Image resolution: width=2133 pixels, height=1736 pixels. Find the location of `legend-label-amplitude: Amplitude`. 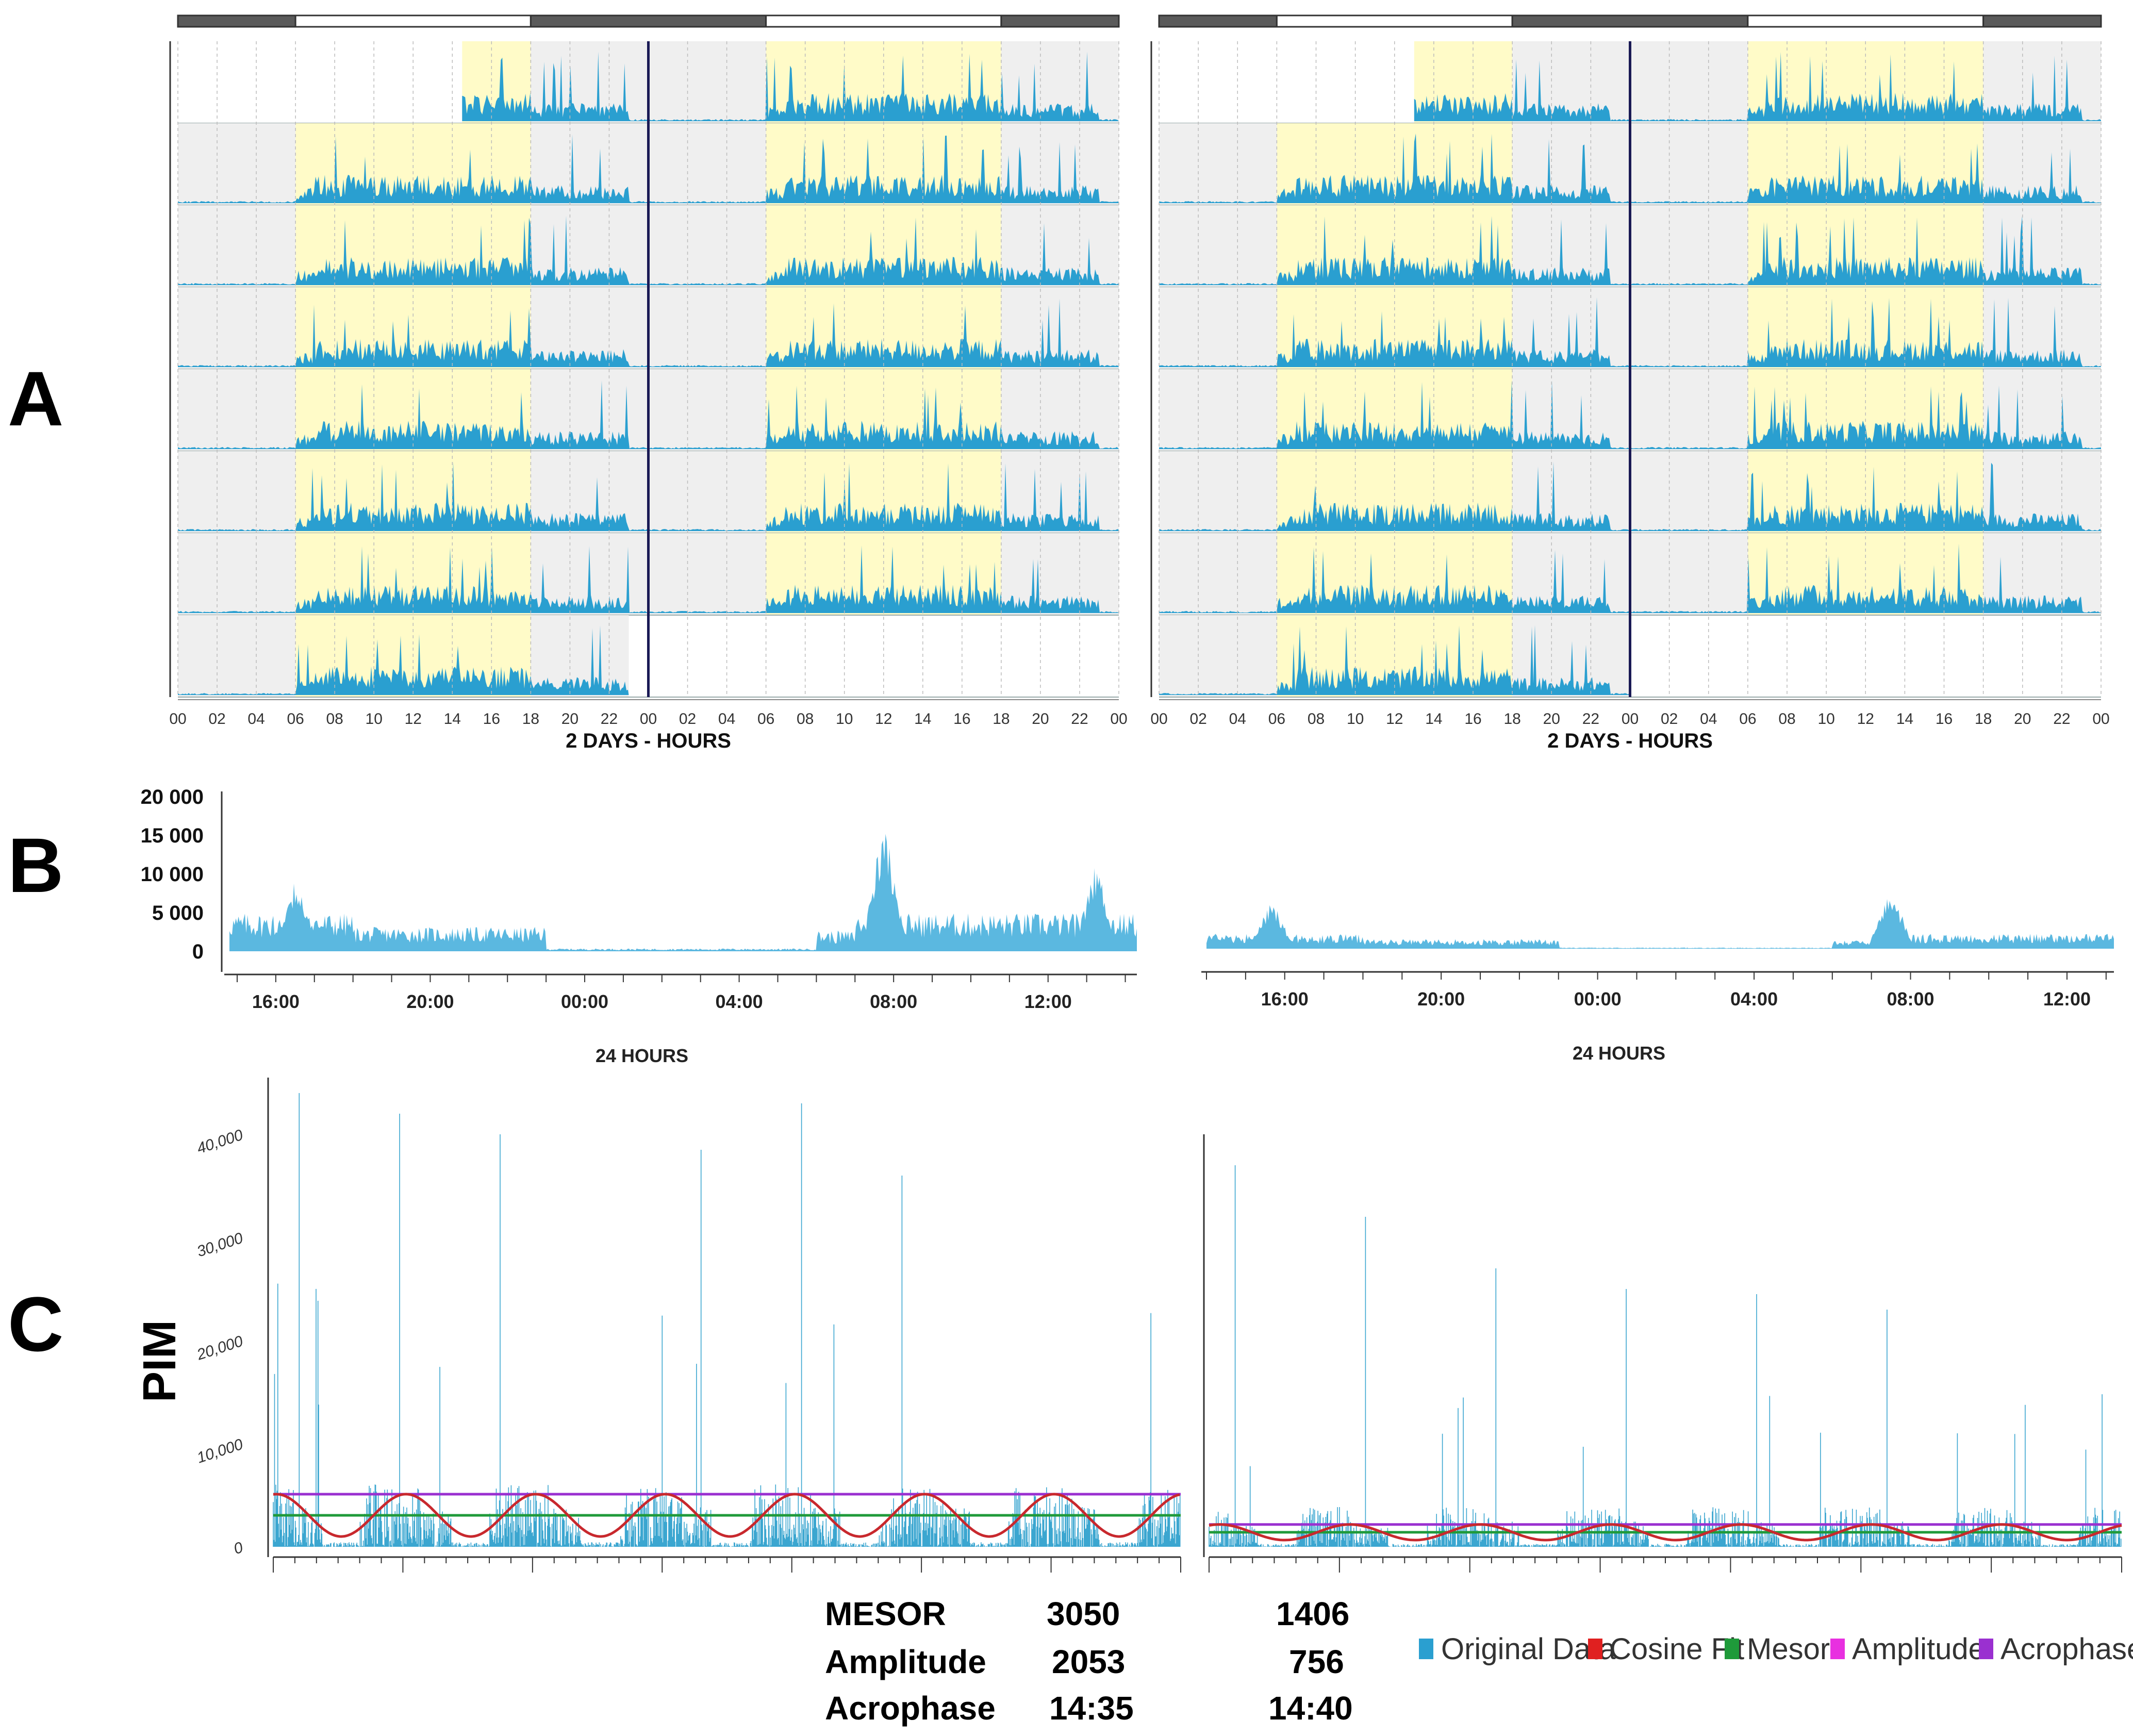

legend-label-amplitude: Amplitude is located at coordinates (1918, 1649).